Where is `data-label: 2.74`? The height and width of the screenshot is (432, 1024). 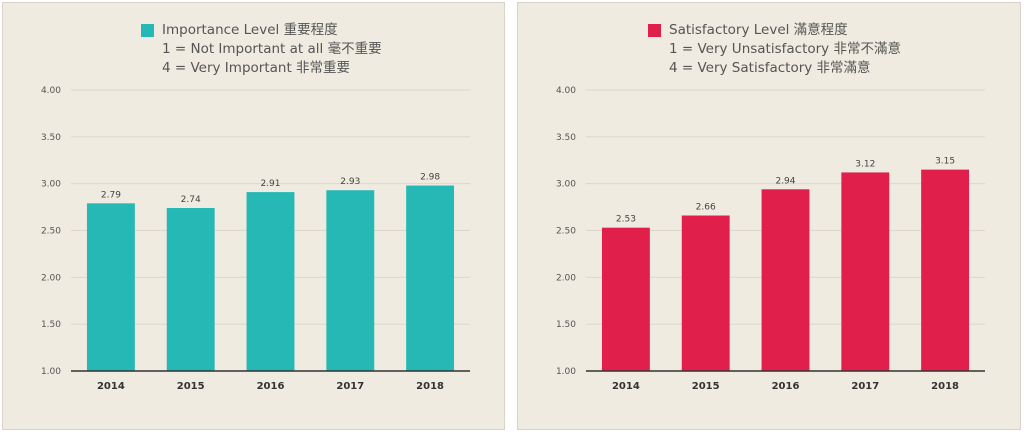 data-label: 2.74 is located at coordinates (191, 200).